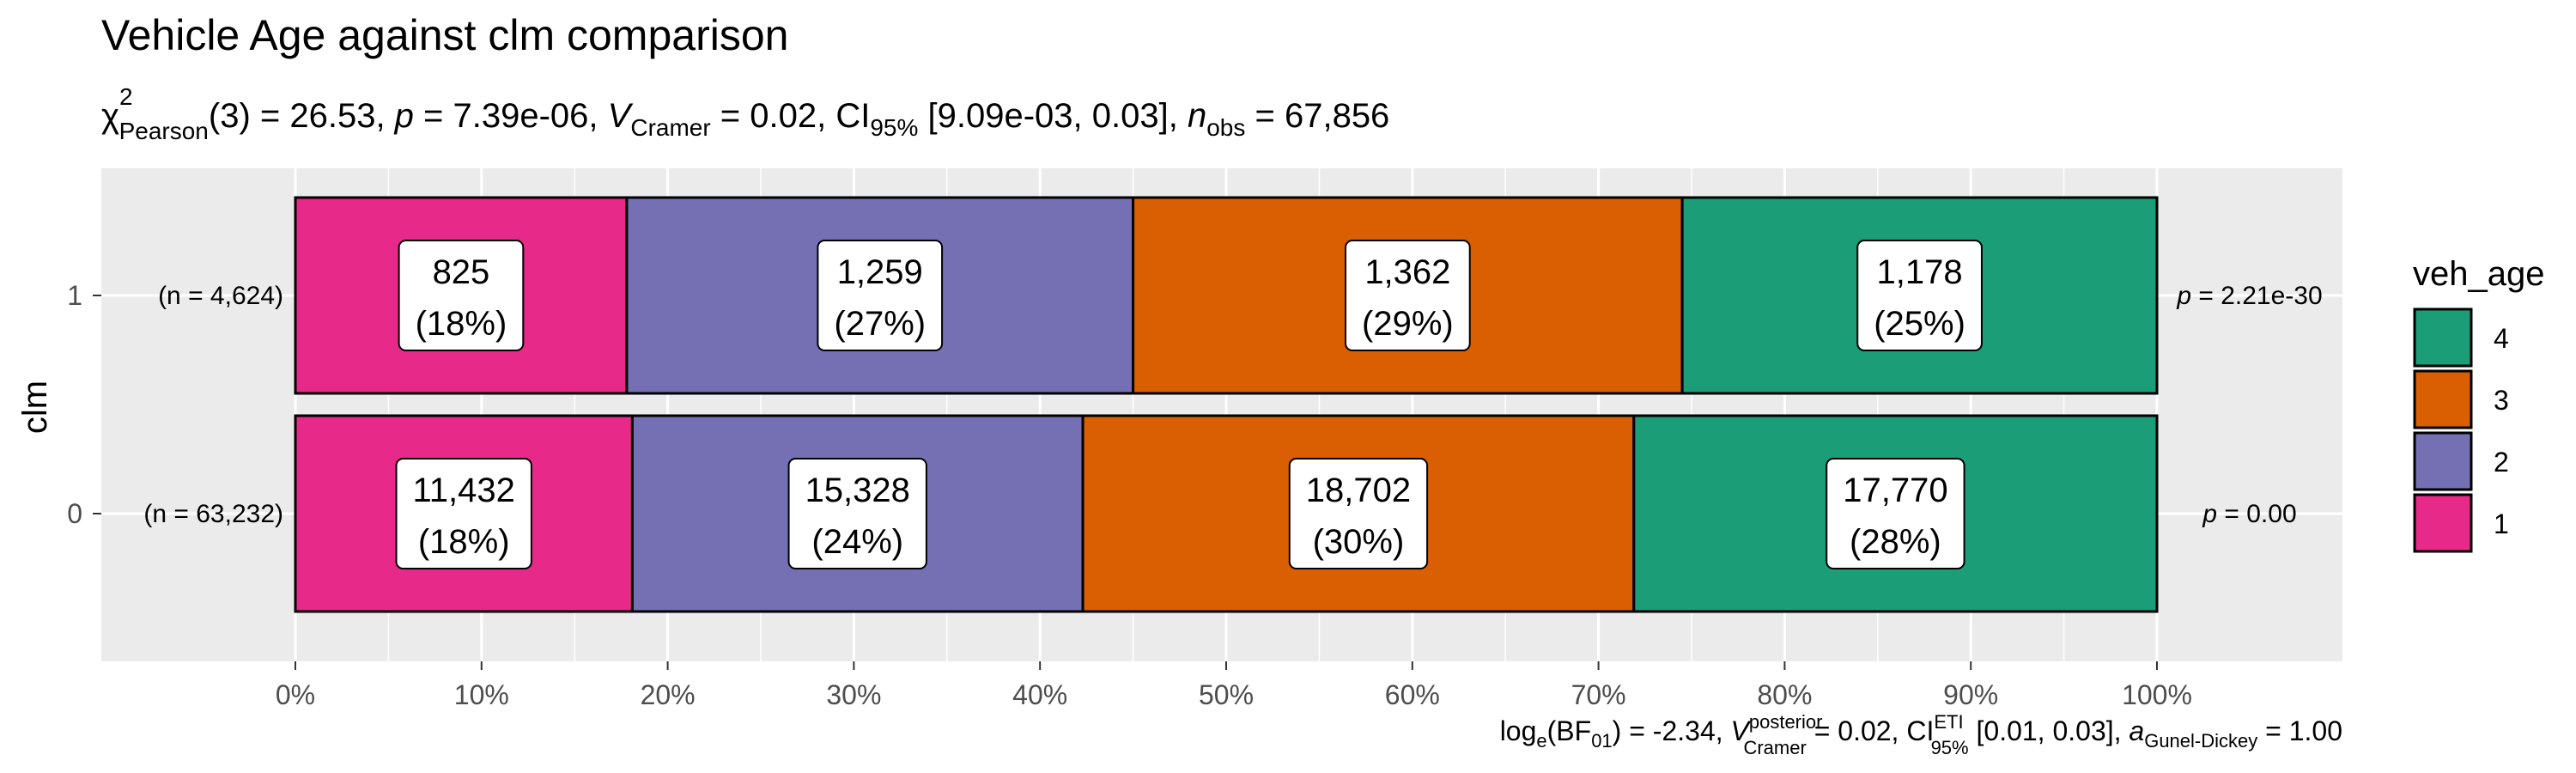  What do you see at coordinates (164, 131) in the screenshot?
I see `subtitle-chi-sub: Pearson` at bounding box center [164, 131].